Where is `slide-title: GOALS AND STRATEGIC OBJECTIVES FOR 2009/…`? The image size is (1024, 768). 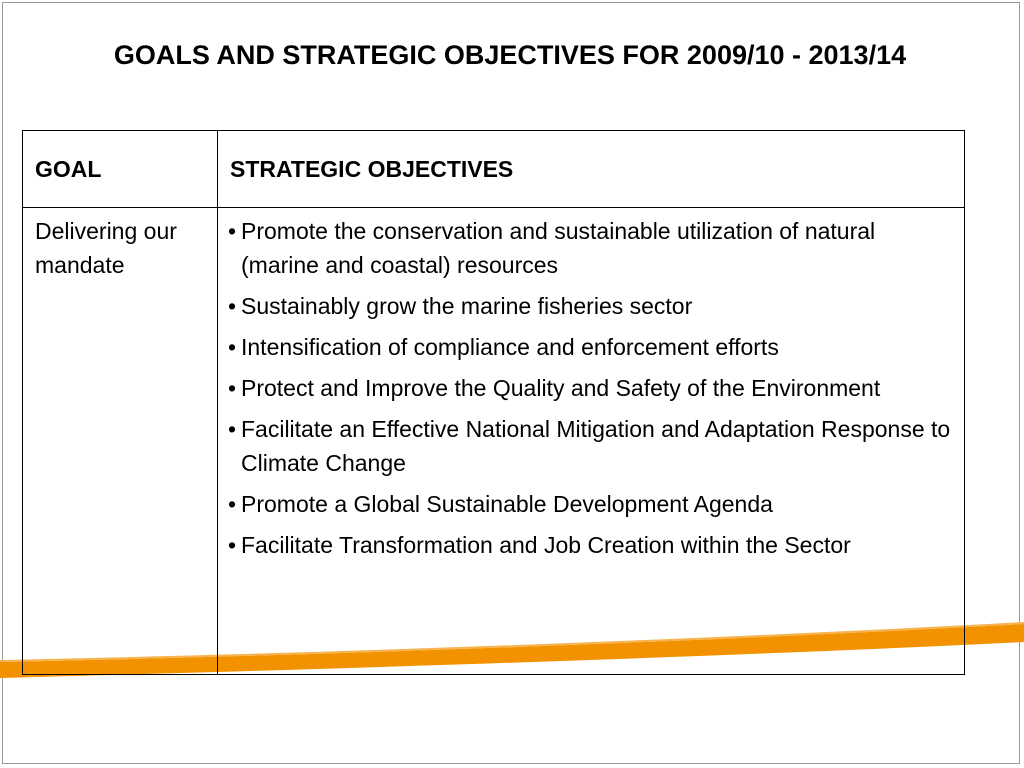 slide-title: GOALS AND STRATEGIC OBJECTIVES FOR 2009/… is located at coordinates (510, 55).